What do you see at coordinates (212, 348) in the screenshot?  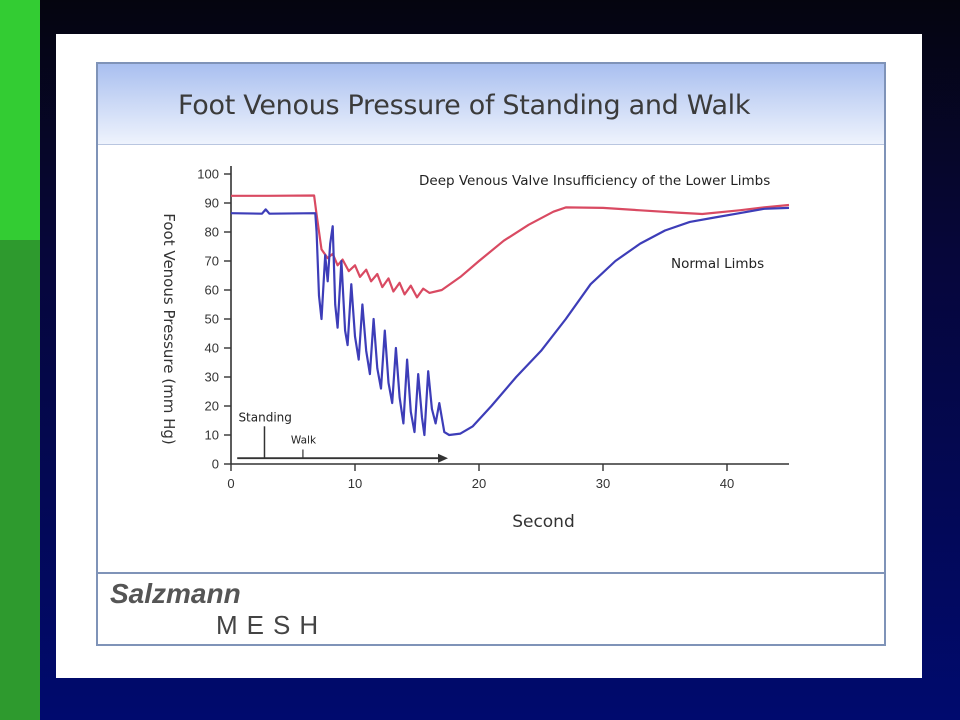 I see `y-tick-label: 40` at bounding box center [212, 348].